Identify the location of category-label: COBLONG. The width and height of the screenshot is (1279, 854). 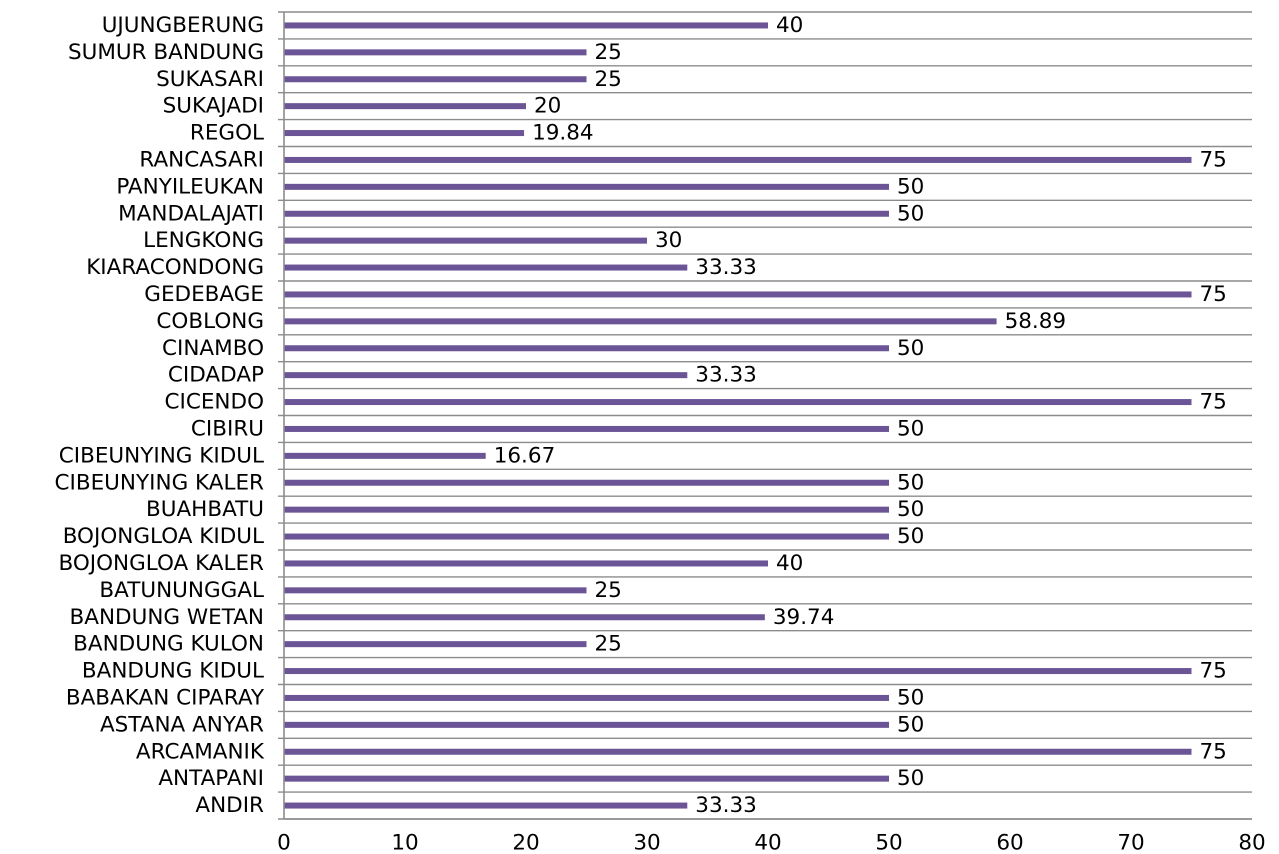
(210, 321).